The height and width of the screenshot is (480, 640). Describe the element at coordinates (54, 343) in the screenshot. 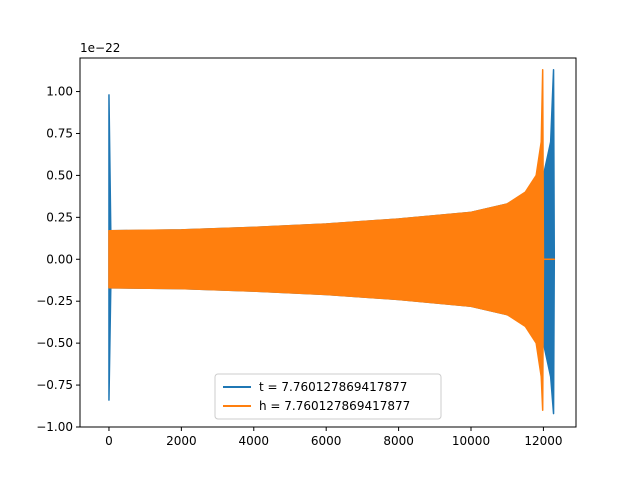

I see `y-tick-label: −0.50` at that location.